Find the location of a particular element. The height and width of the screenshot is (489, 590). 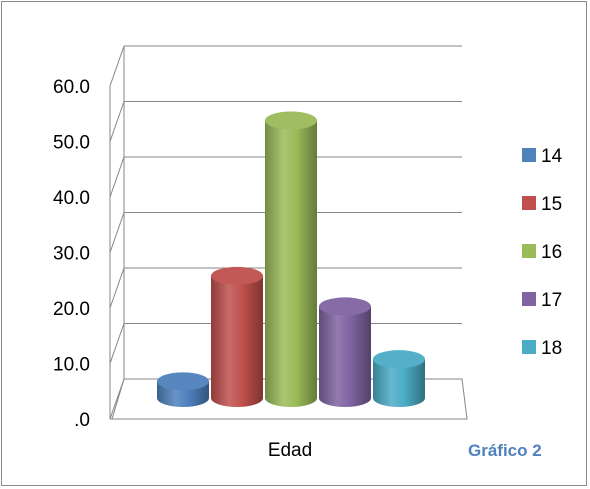

bar-15-top is located at coordinates (237, 275).